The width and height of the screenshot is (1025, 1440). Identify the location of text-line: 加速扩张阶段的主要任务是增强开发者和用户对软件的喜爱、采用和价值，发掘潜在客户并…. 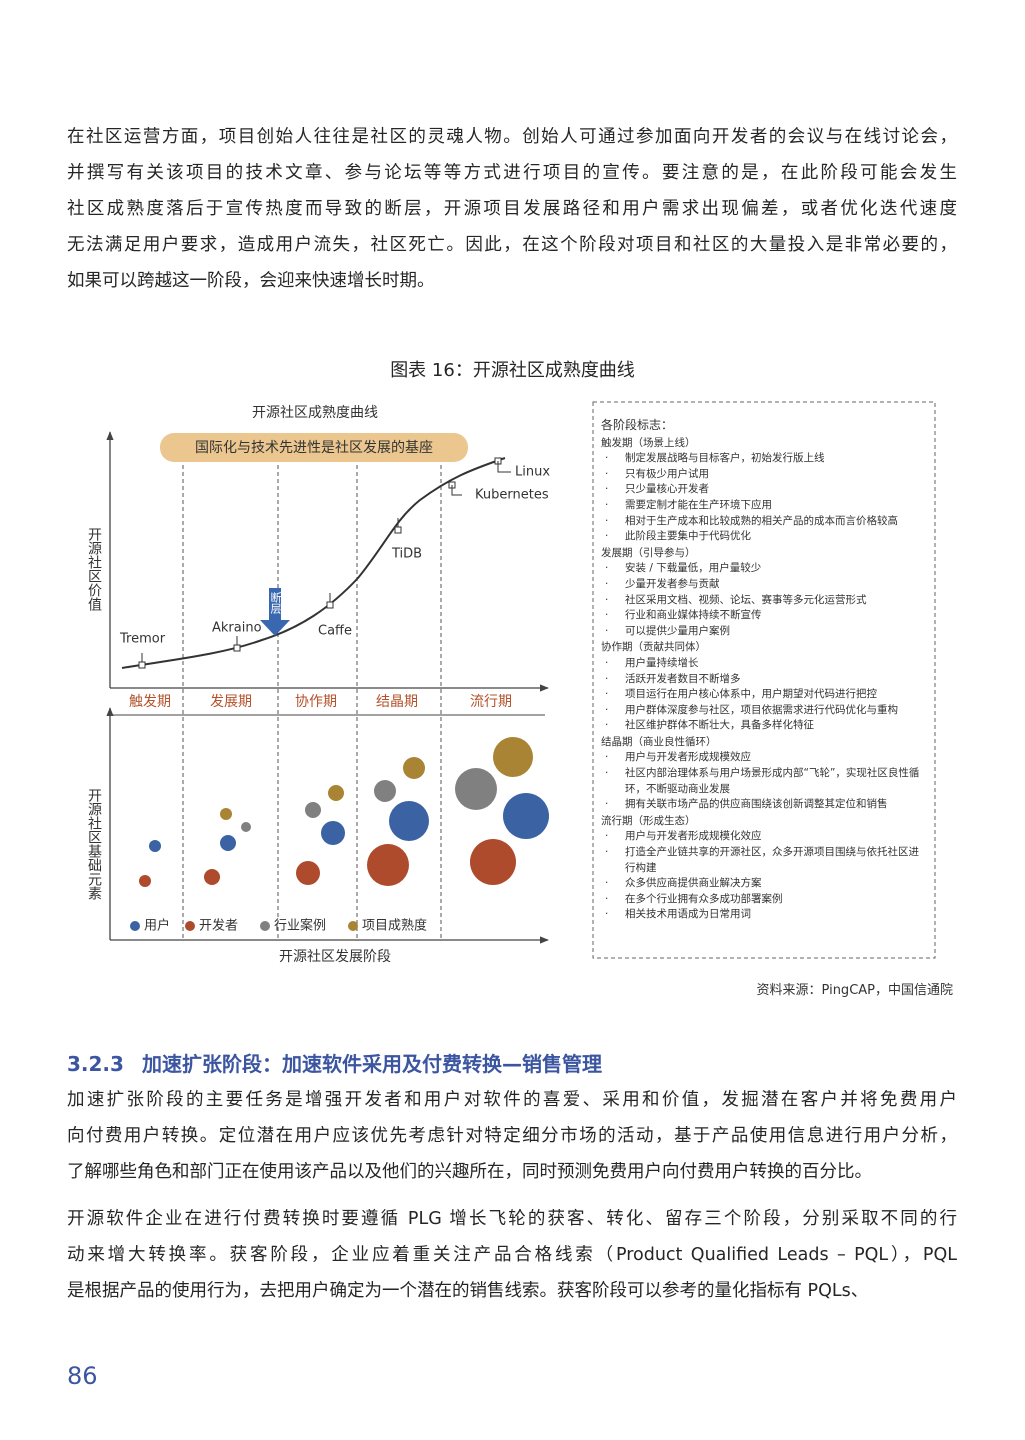
(512, 1100).